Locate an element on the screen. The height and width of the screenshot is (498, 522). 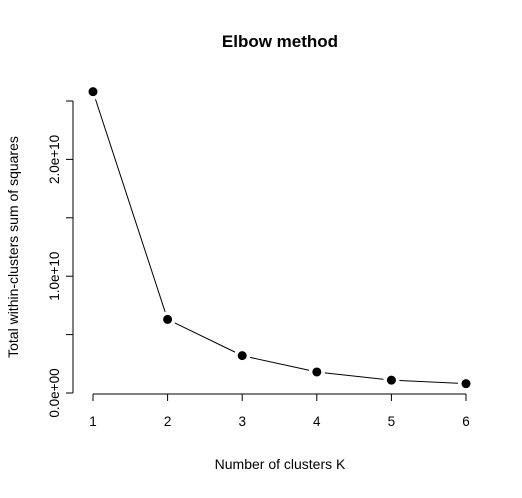
x-tick-label: 5 is located at coordinates (392, 421).